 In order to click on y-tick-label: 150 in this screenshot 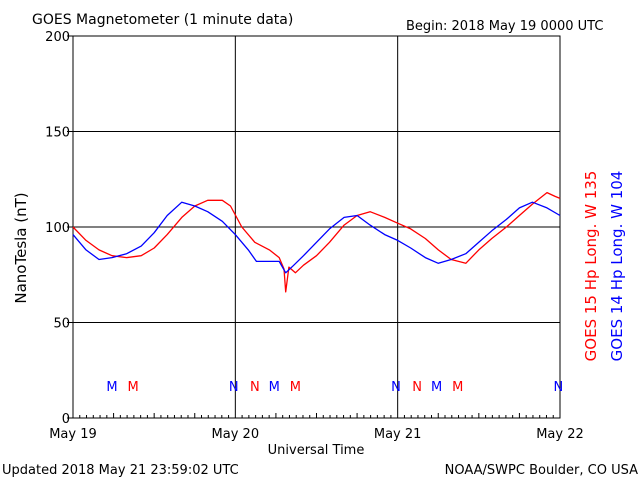, I will do `click(57, 133)`.